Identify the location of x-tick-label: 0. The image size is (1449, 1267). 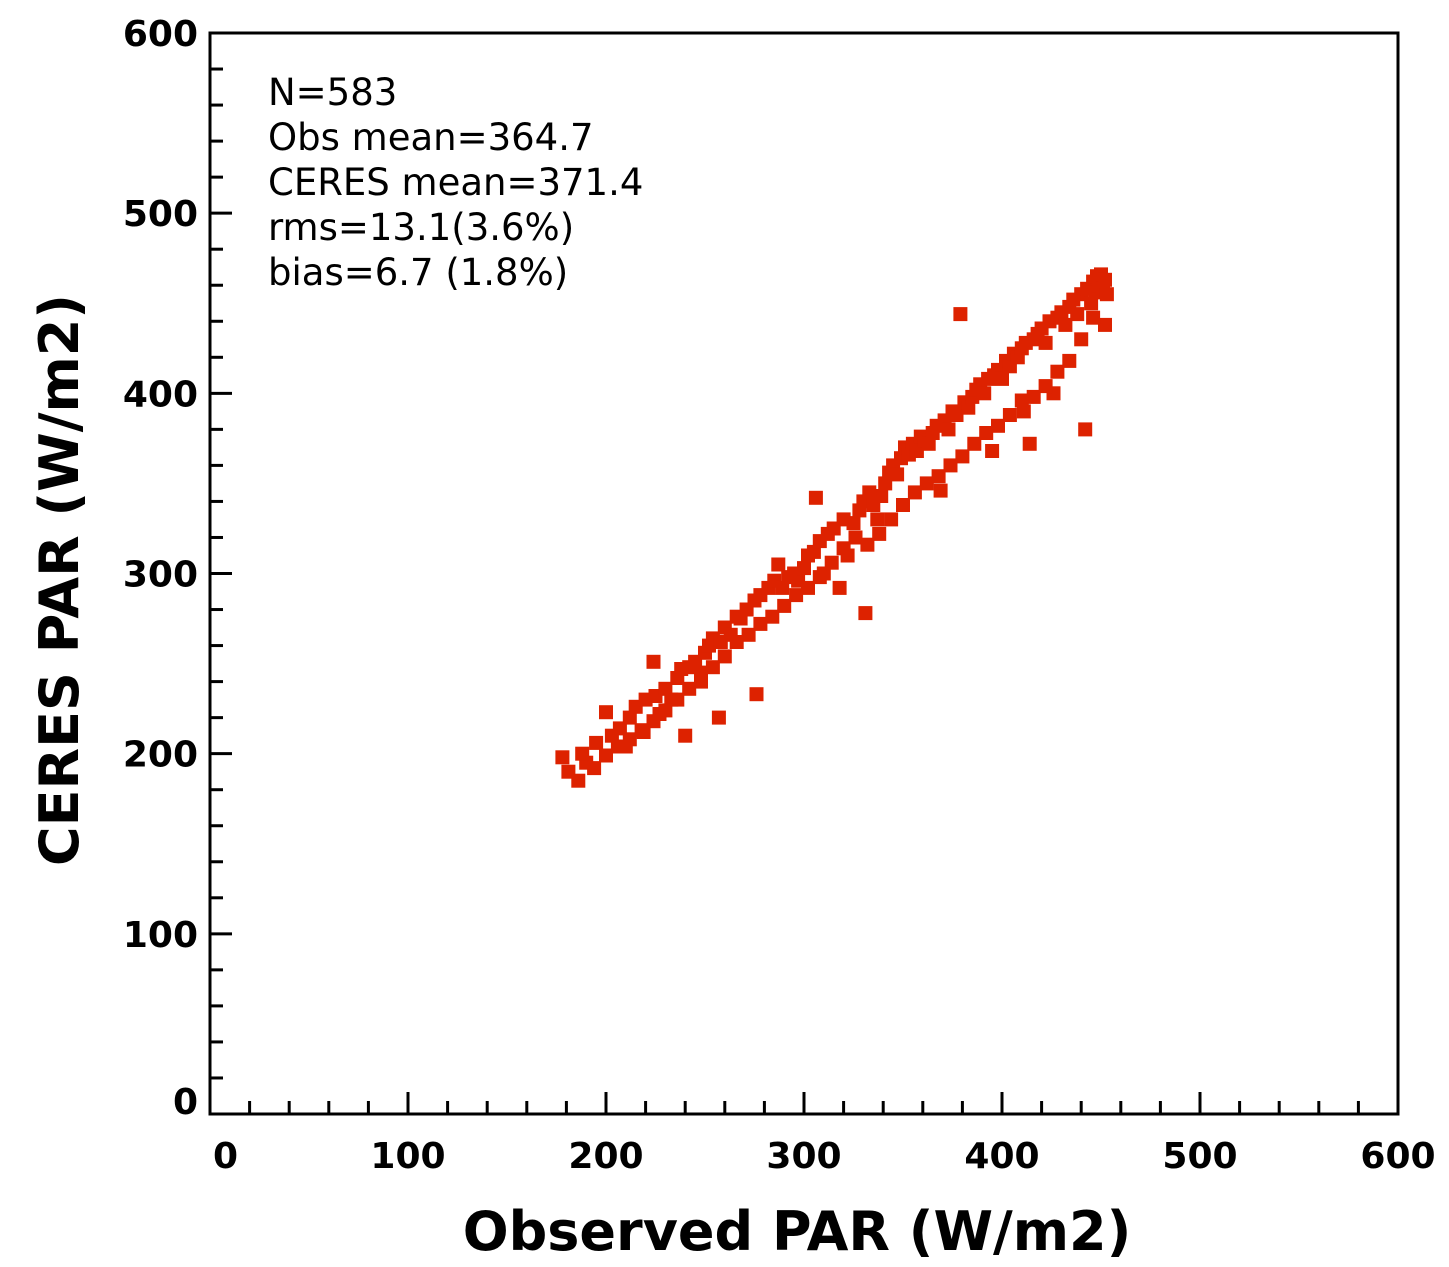
(225, 1156).